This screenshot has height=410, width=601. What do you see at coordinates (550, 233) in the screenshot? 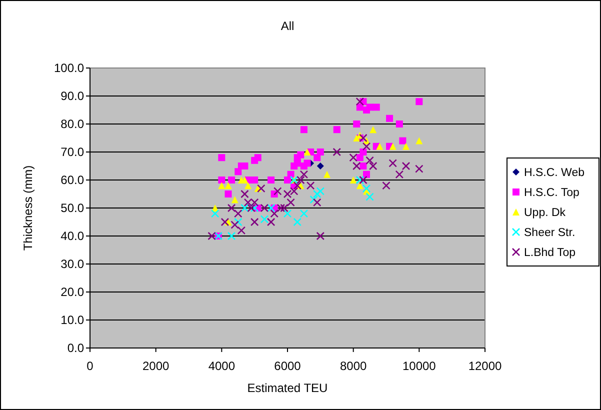
I see `legend-label: Sheer Str.` at bounding box center [550, 233].